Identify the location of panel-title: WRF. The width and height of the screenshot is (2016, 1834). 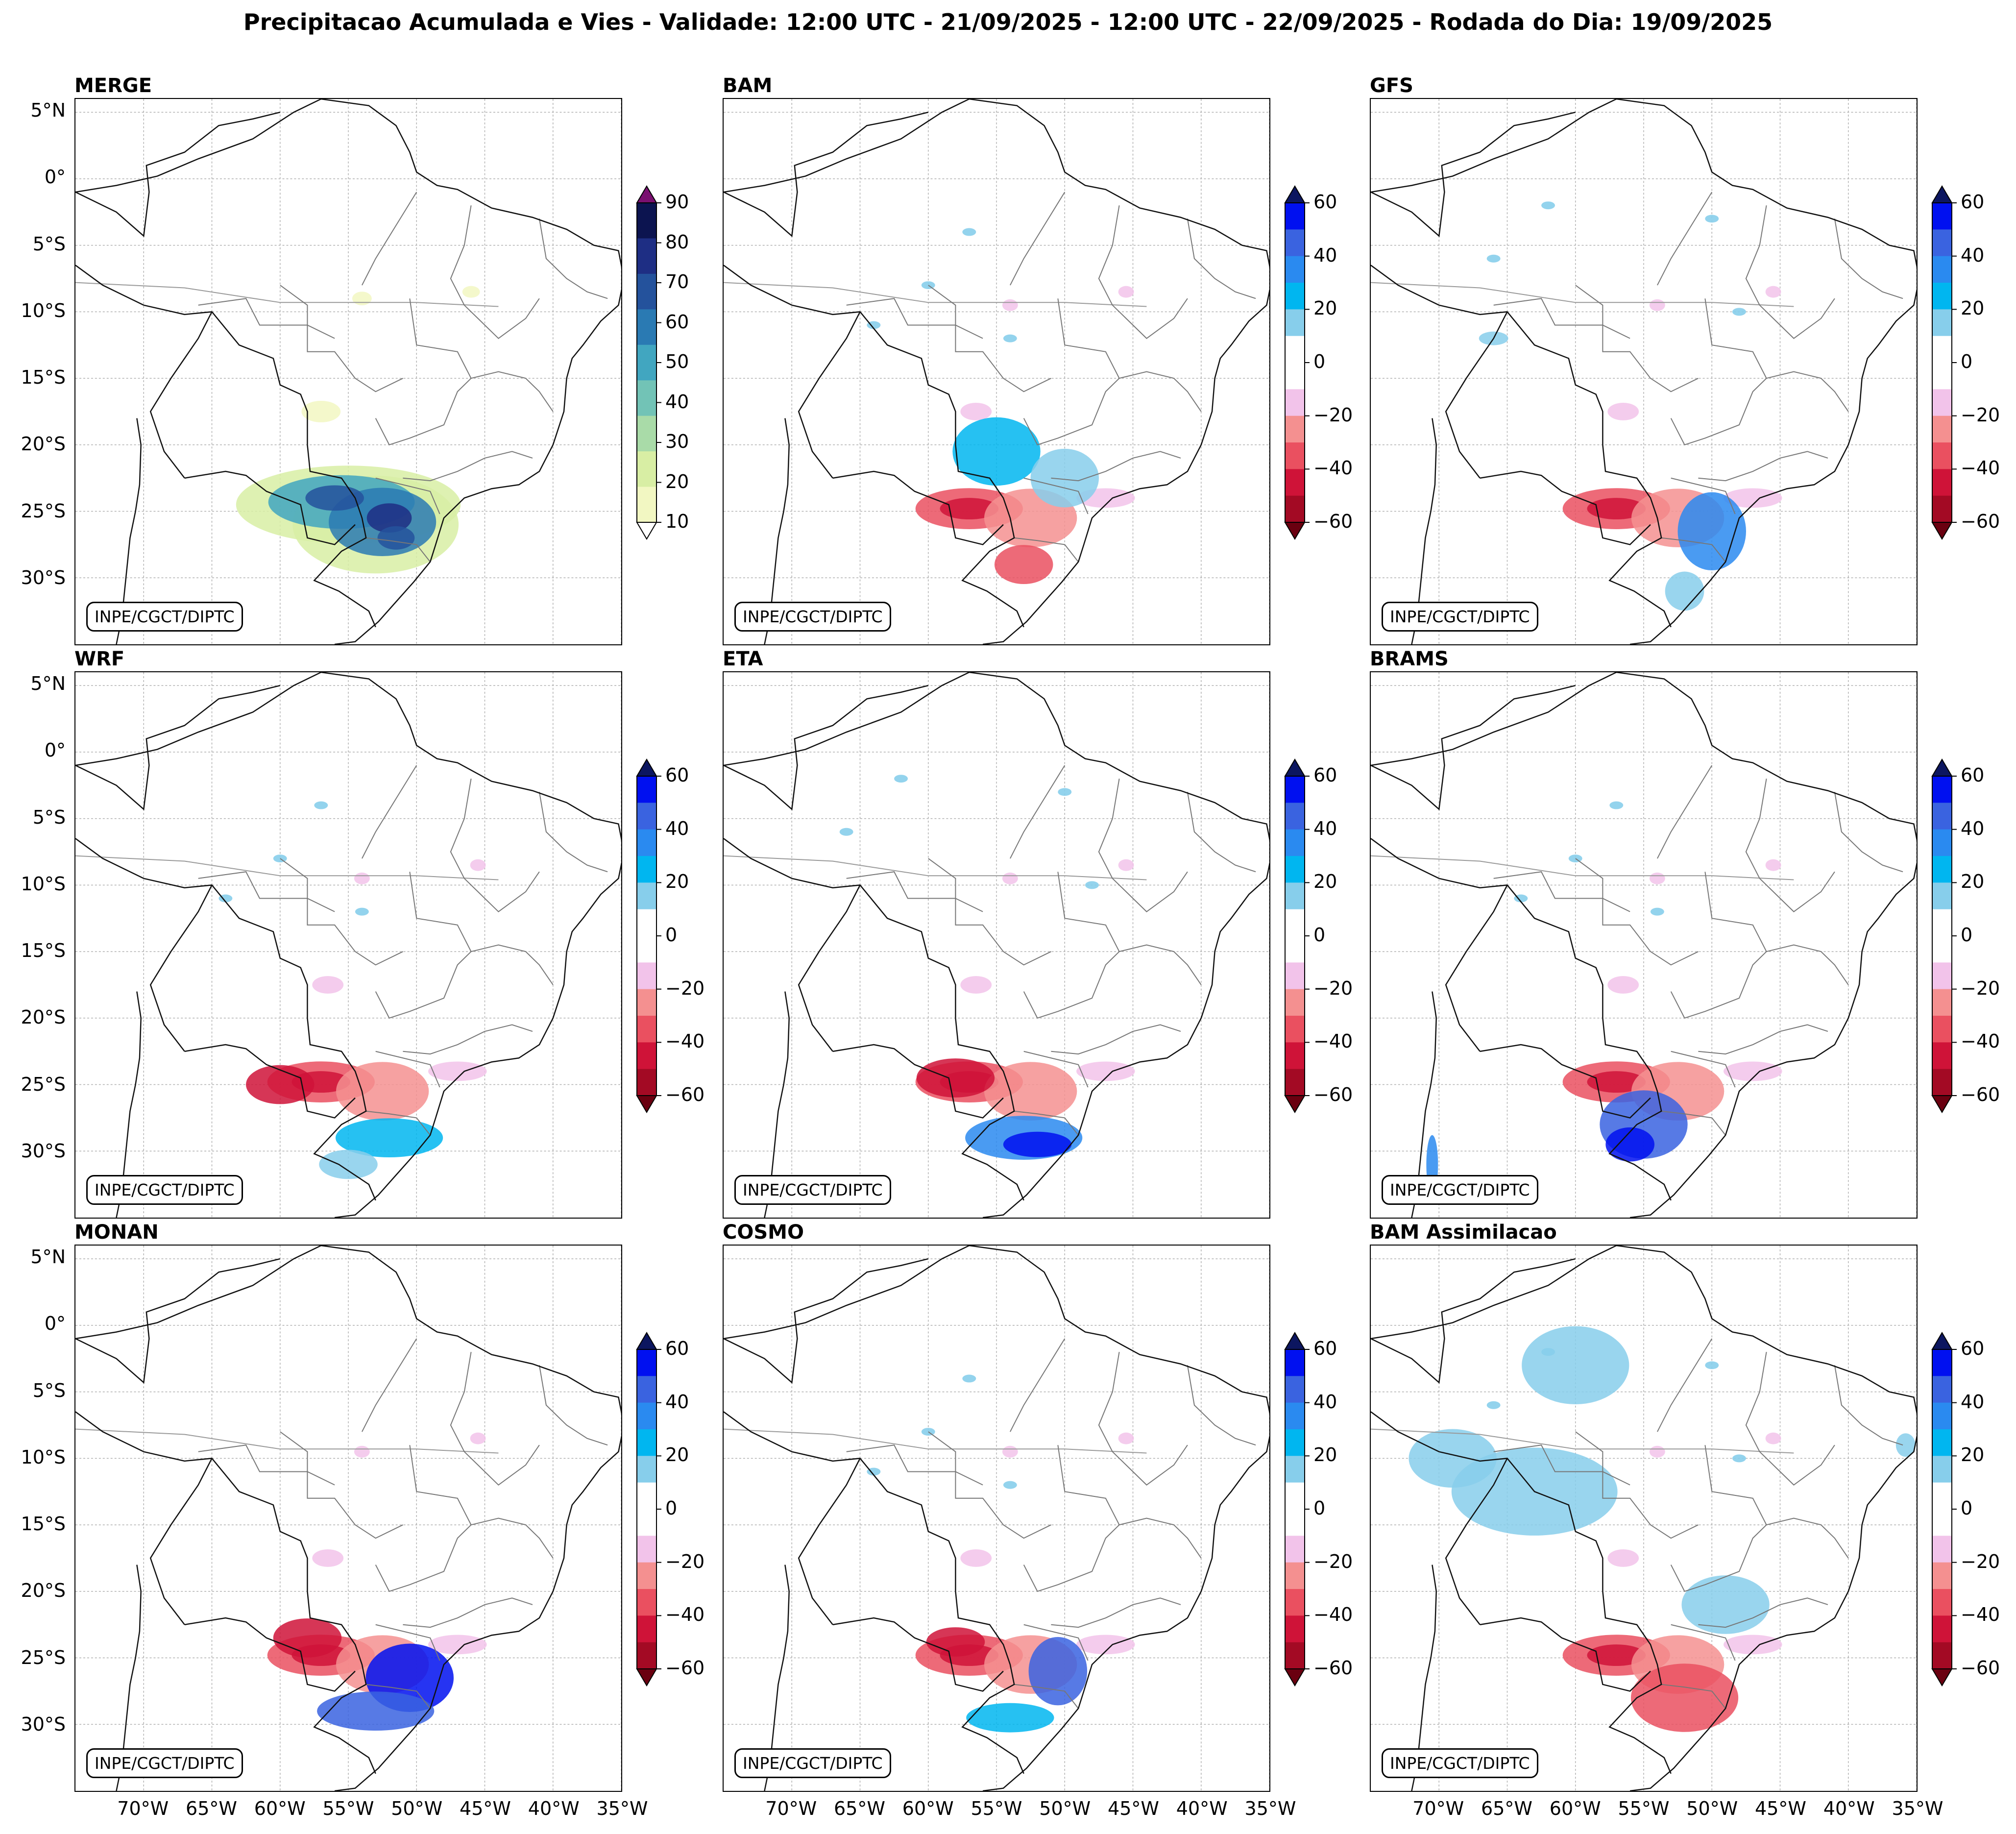
(99, 659).